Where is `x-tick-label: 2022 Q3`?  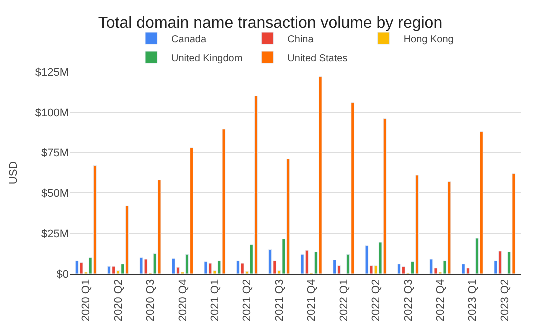 x-tick-label: 2022 Q3 is located at coordinates (408, 300).